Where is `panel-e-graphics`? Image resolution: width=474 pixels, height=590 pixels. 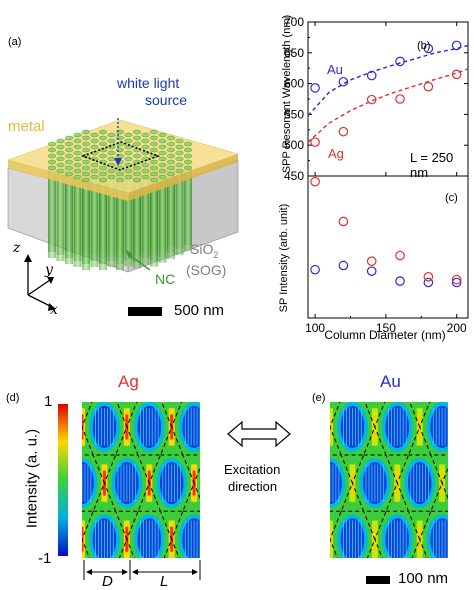
panel-e-graphics is located at coordinates (389, 493).